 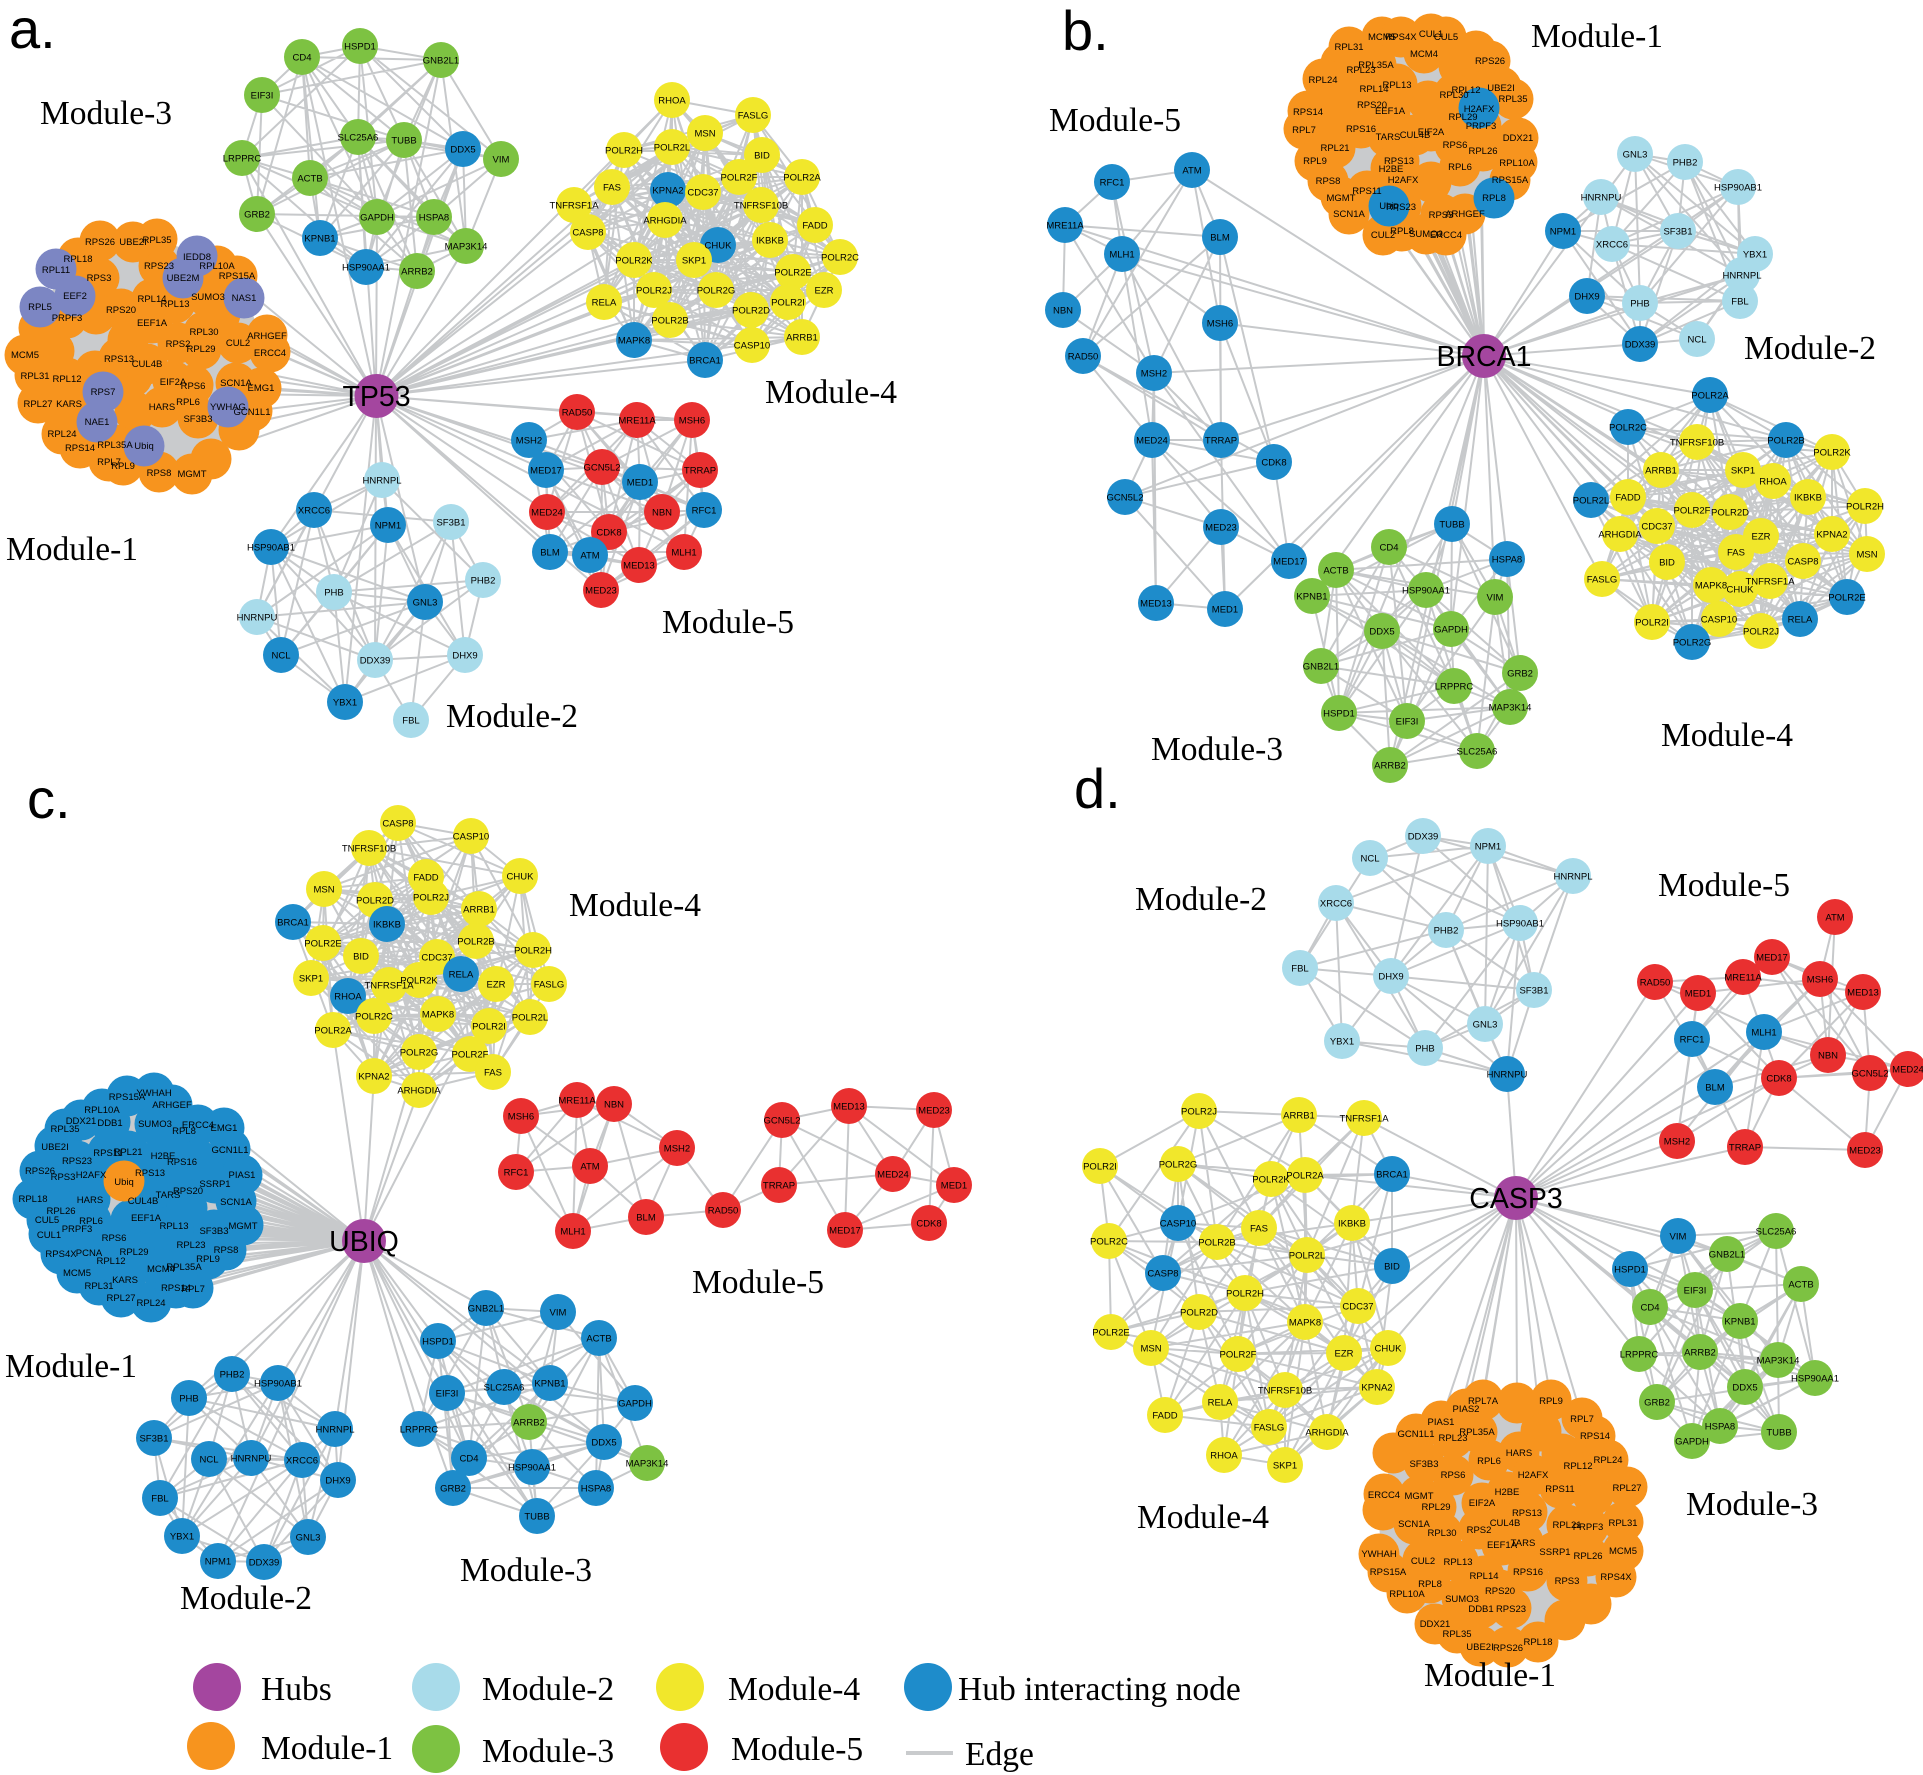 I want to click on svg-text: MRE11A, so click(x=577, y=1101).